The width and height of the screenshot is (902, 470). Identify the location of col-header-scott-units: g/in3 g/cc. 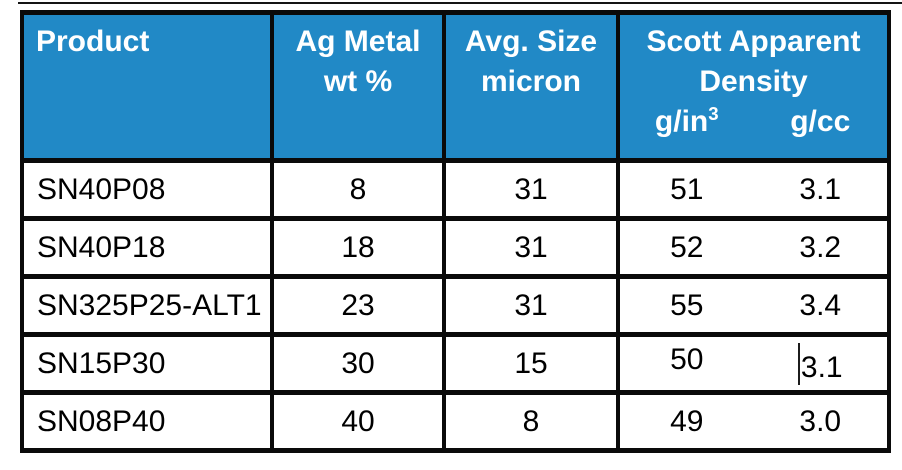
(753, 122).